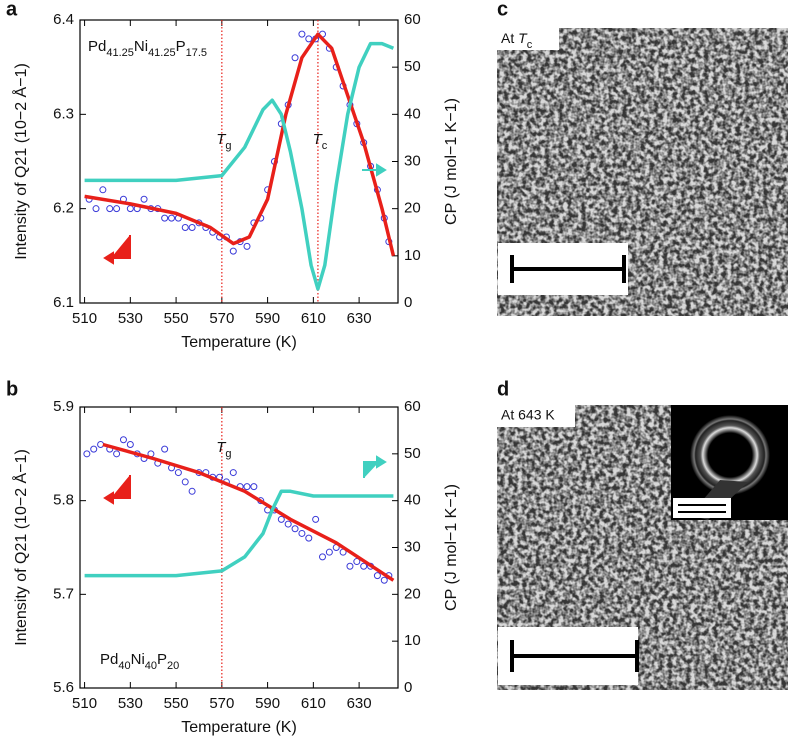 Image resolution: width=788 pixels, height=749 pixels. What do you see at coordinates (63, 406) in the screenshot?
I see `y-tick-label: 5.9` at bounding box center [63, 406].